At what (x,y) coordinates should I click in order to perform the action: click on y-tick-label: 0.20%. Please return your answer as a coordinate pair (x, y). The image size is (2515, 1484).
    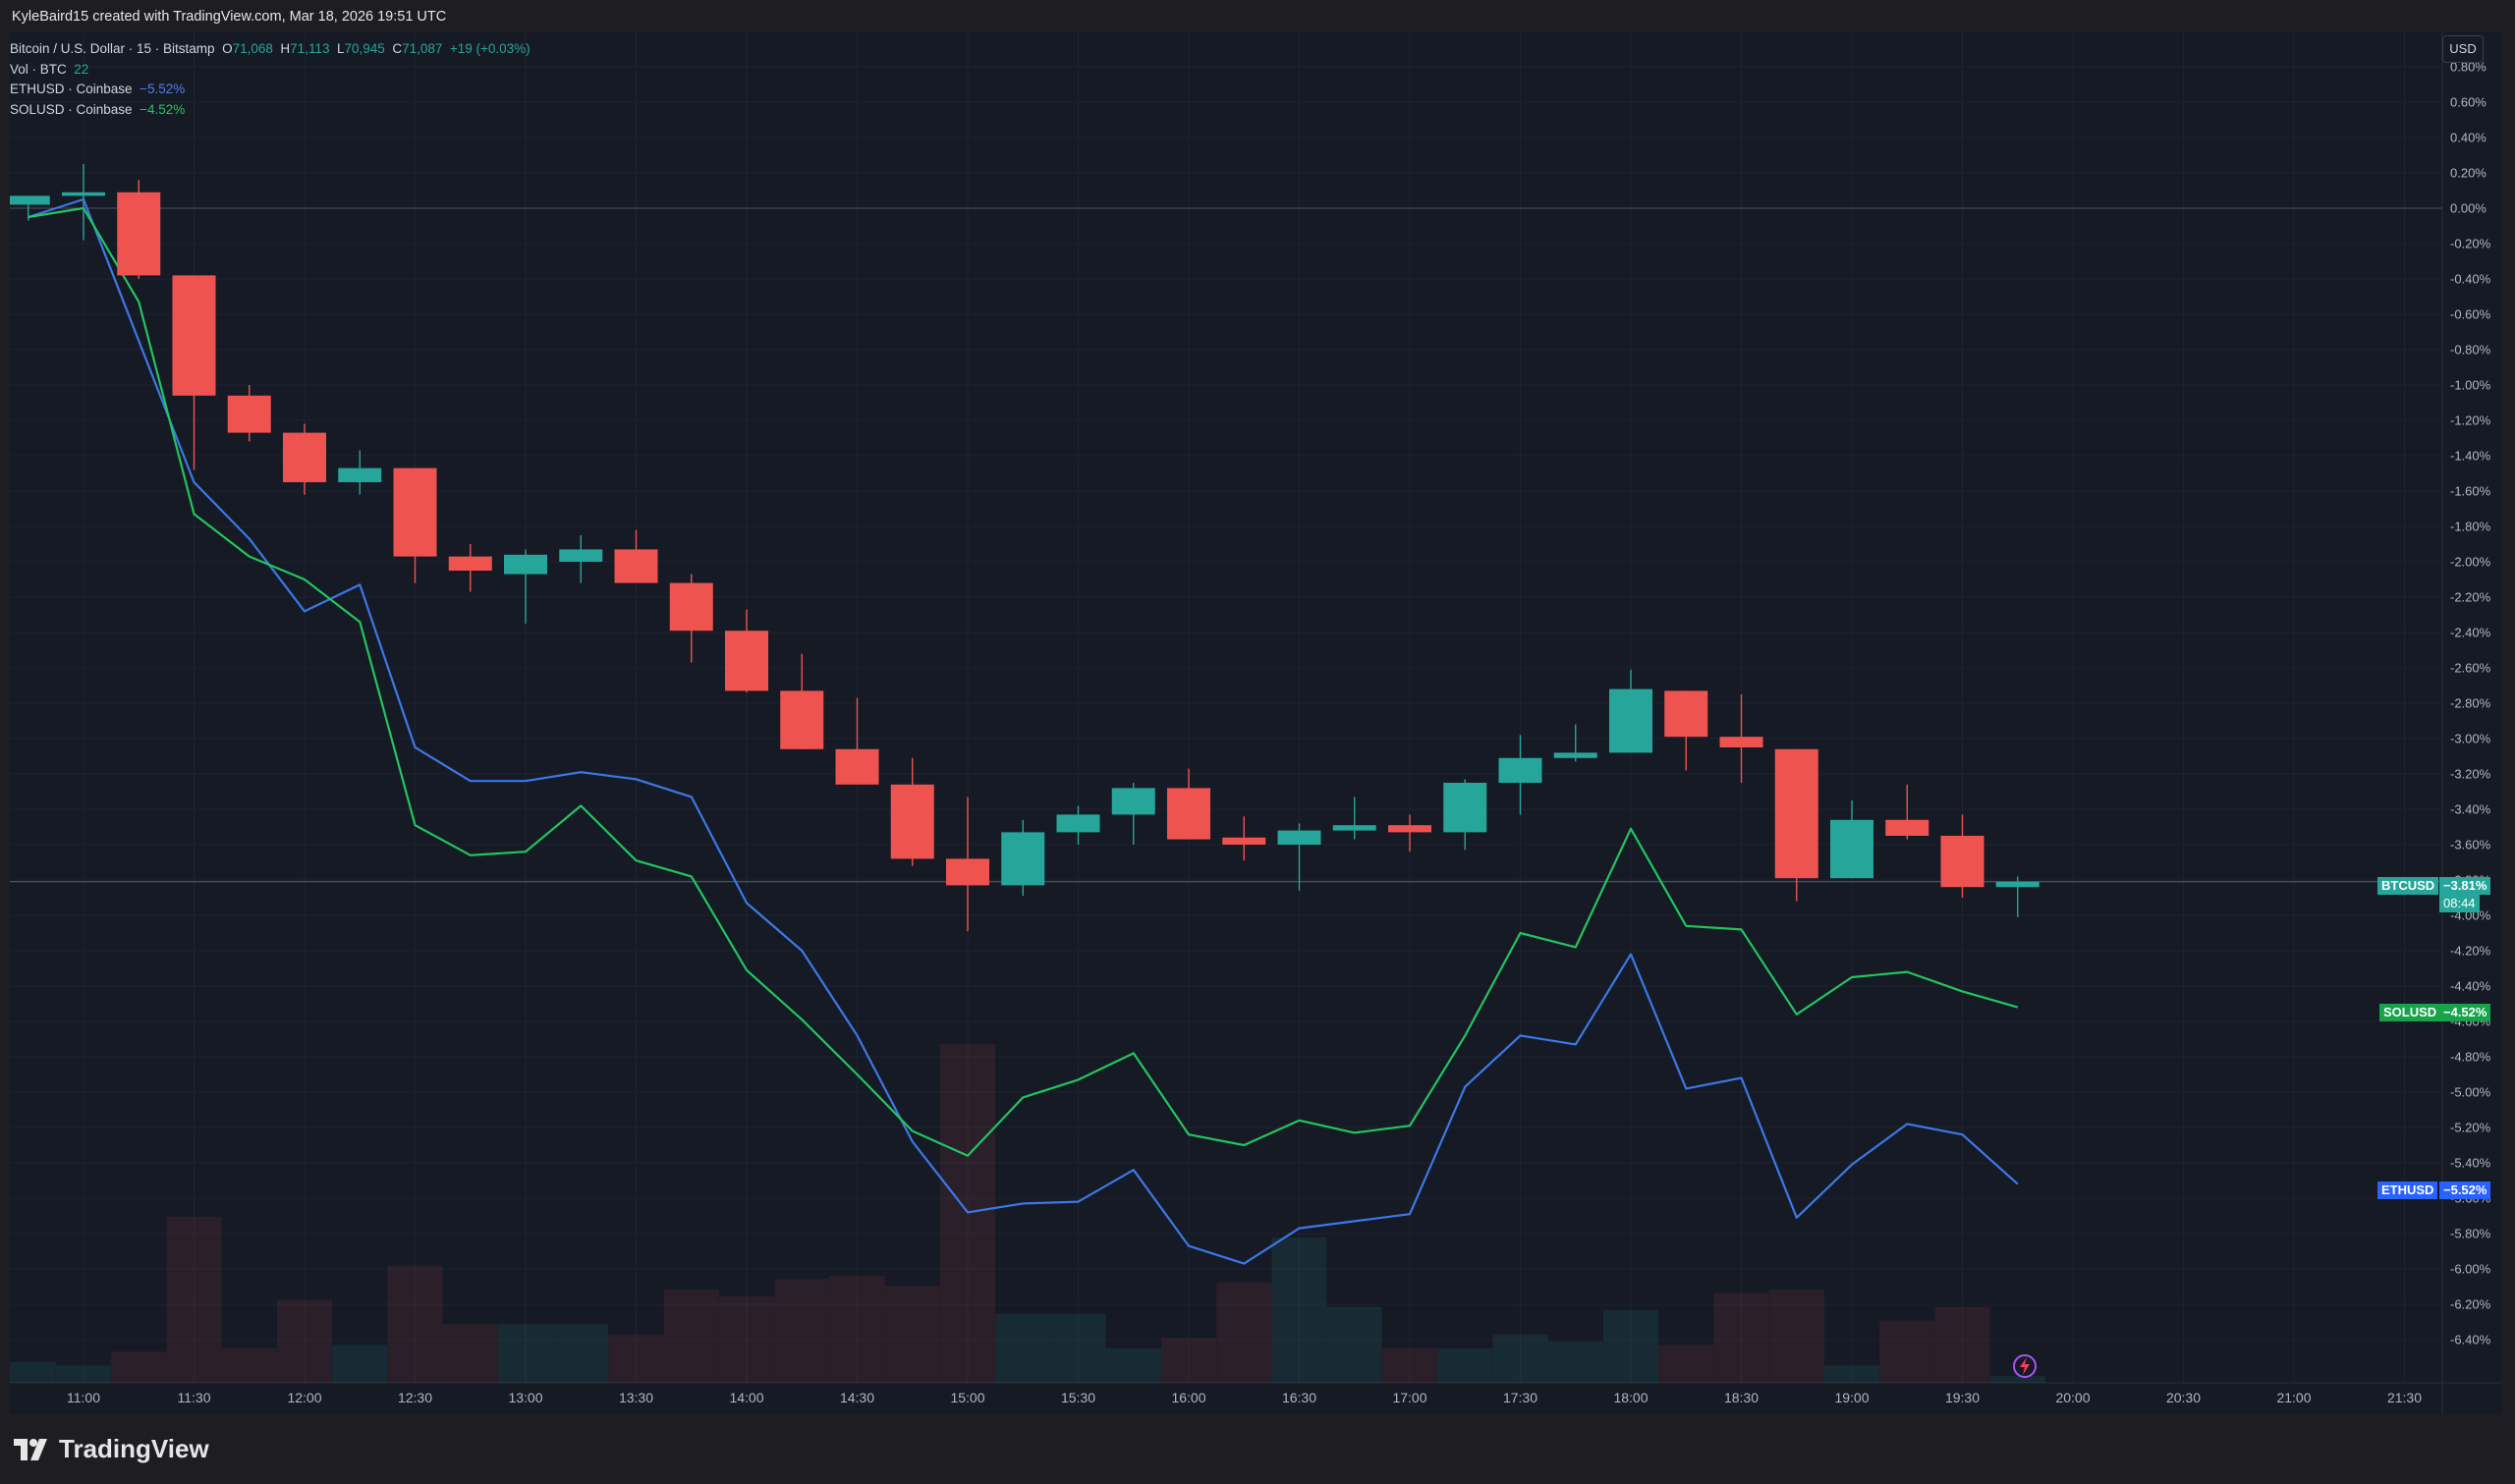
    Looking at the image, I should click on (2468, 173).